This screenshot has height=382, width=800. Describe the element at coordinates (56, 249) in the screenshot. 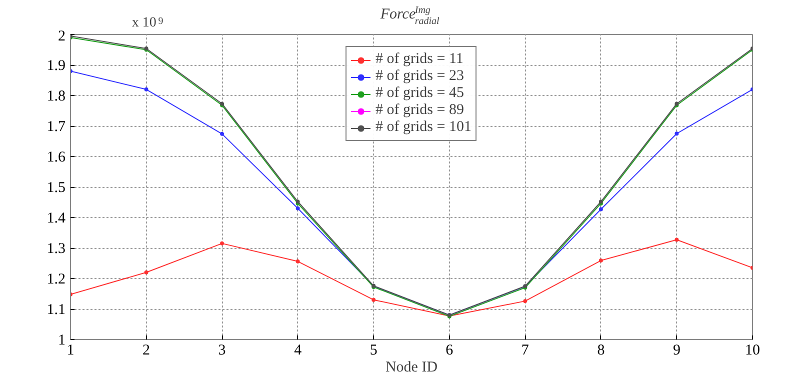

I see `y-tick-label: 1.3` at that location.